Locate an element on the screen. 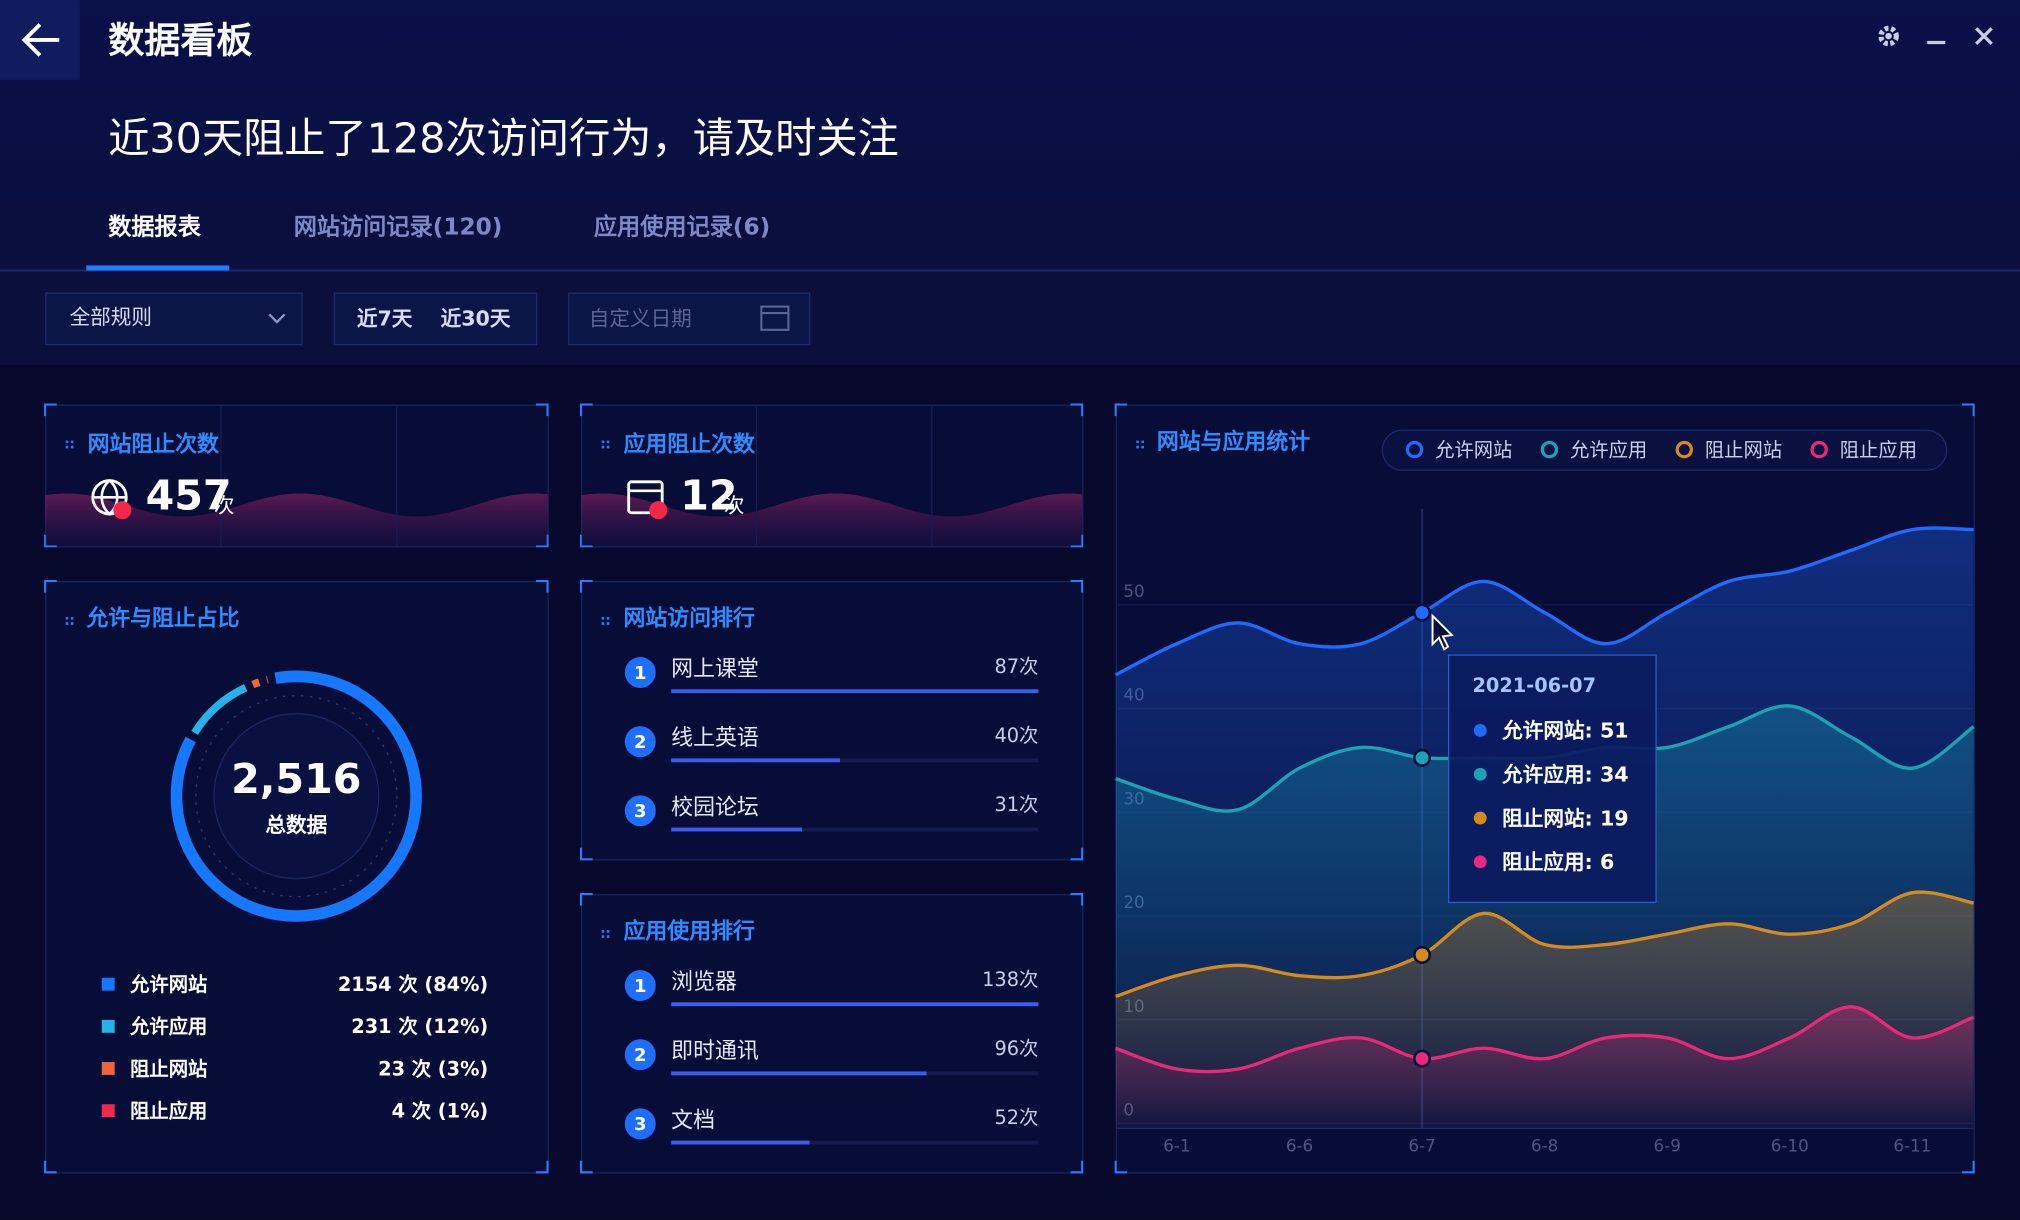 This screenshot has width=2020, height=1220. gear-icon is located at coordinates (1888, 36).